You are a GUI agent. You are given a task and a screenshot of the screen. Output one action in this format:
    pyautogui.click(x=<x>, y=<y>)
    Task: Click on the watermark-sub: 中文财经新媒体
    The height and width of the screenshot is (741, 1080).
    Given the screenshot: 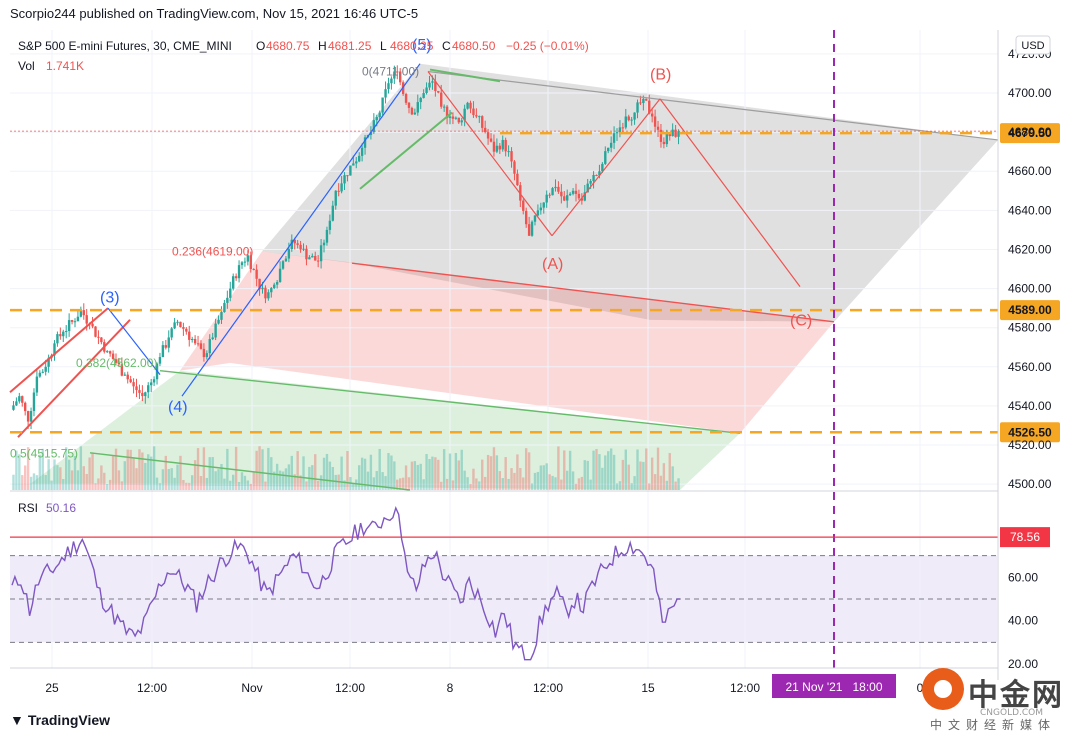 What is the action you would take?
    pyautogui.click(x=993, y=725)
    